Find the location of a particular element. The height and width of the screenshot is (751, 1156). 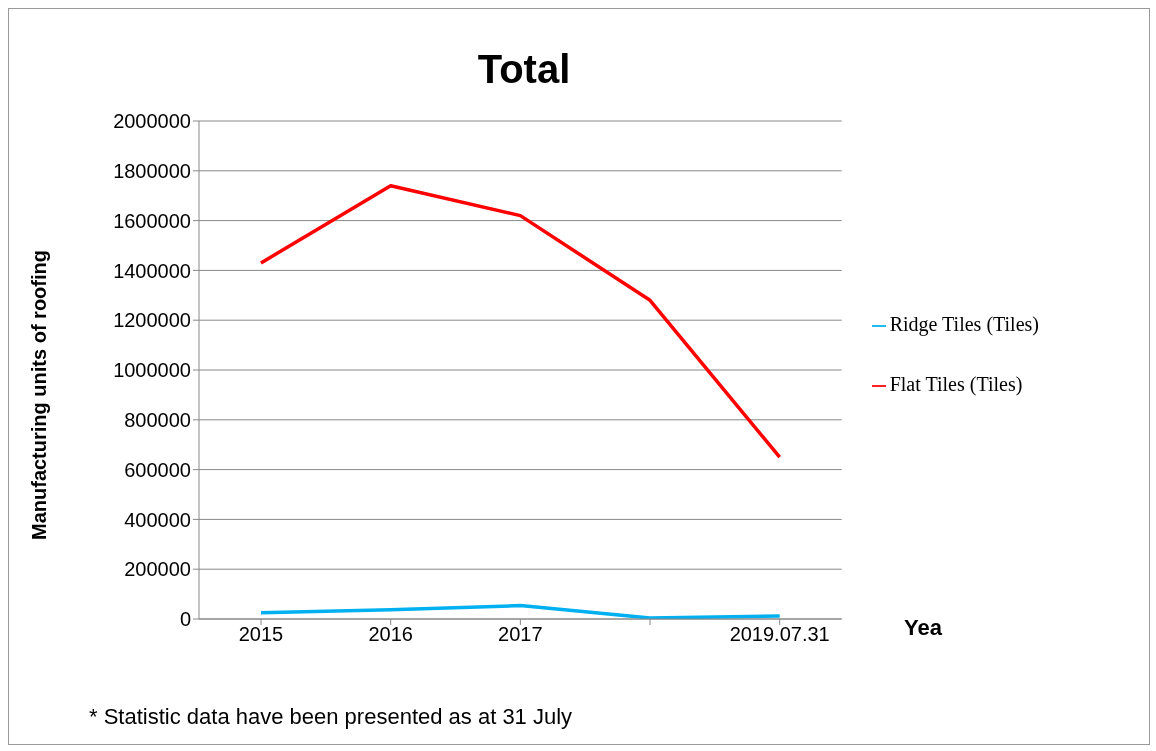

y-tick-label: 1600000 is located at coordinates (152, 220).